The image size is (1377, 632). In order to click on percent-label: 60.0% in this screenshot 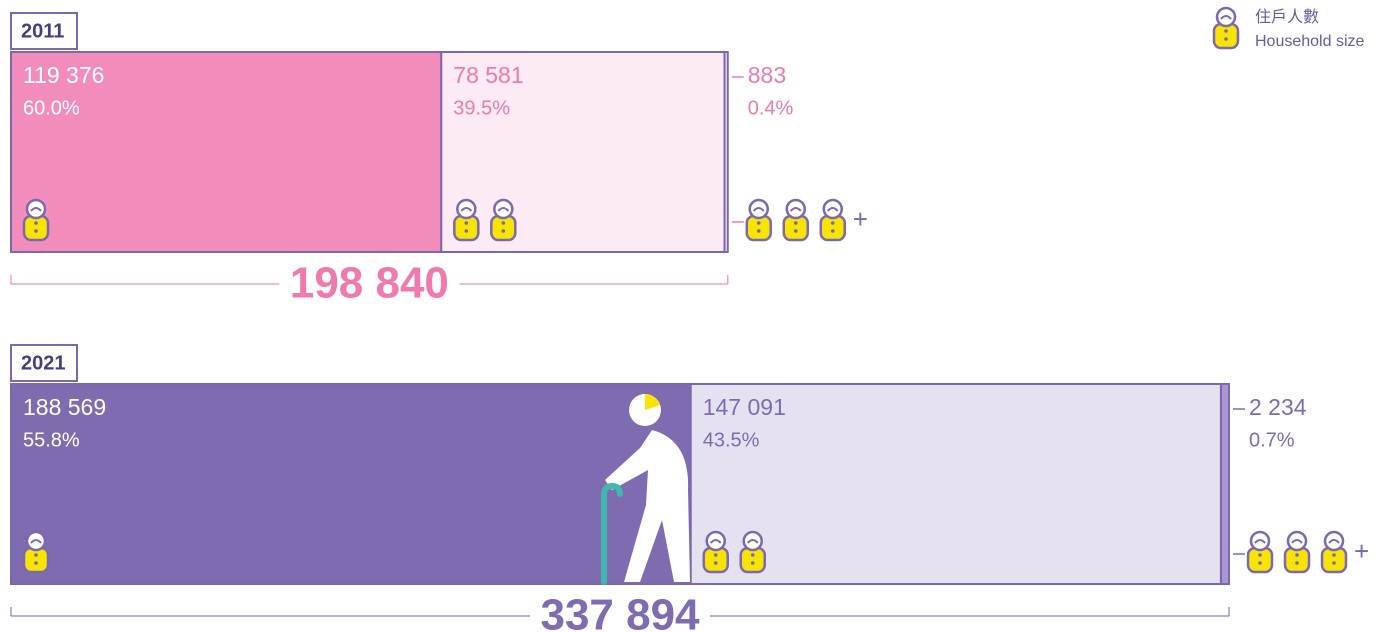, I will do `click(51, 108)`.